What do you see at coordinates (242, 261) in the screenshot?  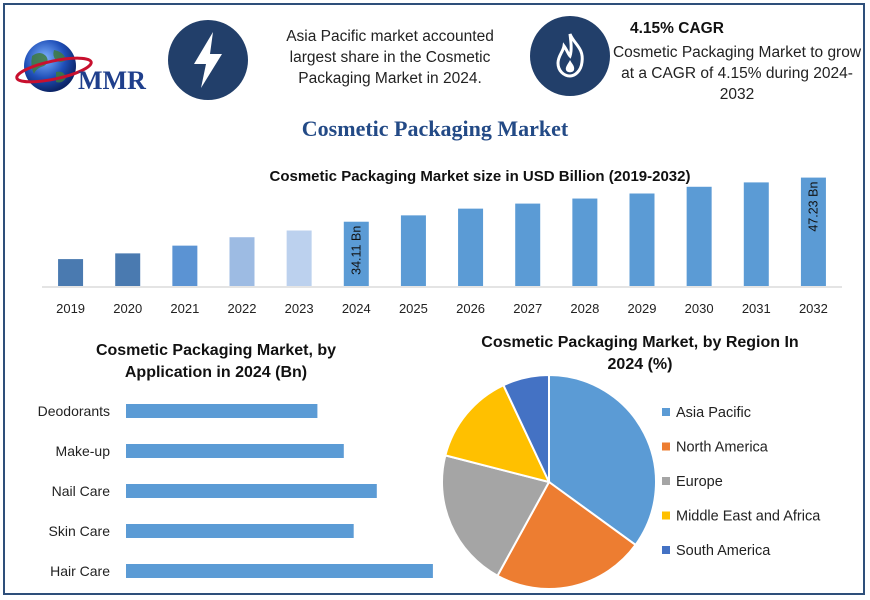 I see `bar-2022` at bounding box center [242, 261].